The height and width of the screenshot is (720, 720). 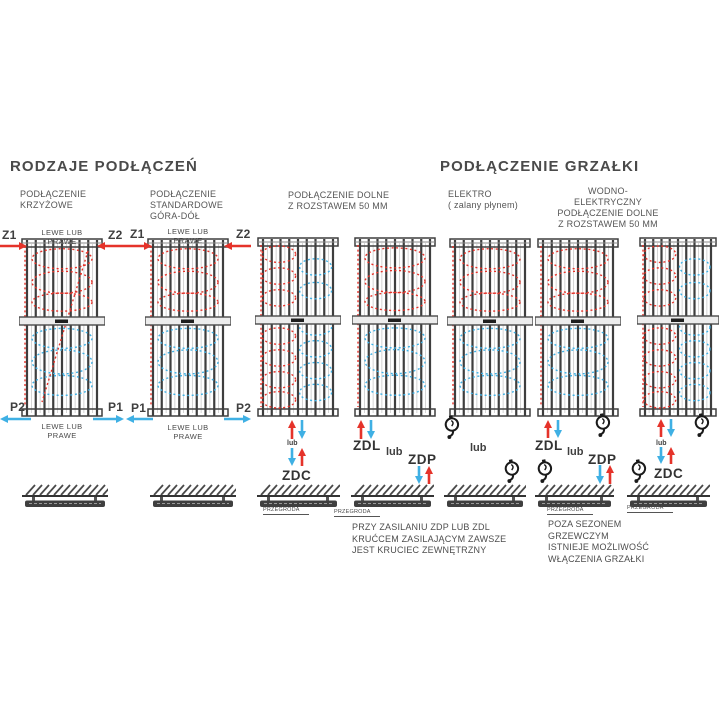 What do you see at coordinates (62, 330) in the screenshot?
I see `radiator-krzyzowe` at bounding box center [62, 330].